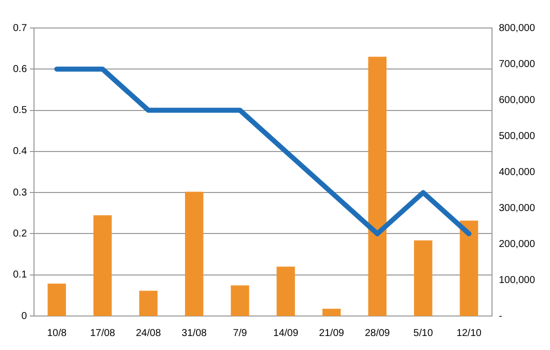 This screenshot has height=350, width=550. What do you see at coordinates (332, 333) in the screenshot?
I see `x-tick-label: 21/09` at bounding box center [332, 333].